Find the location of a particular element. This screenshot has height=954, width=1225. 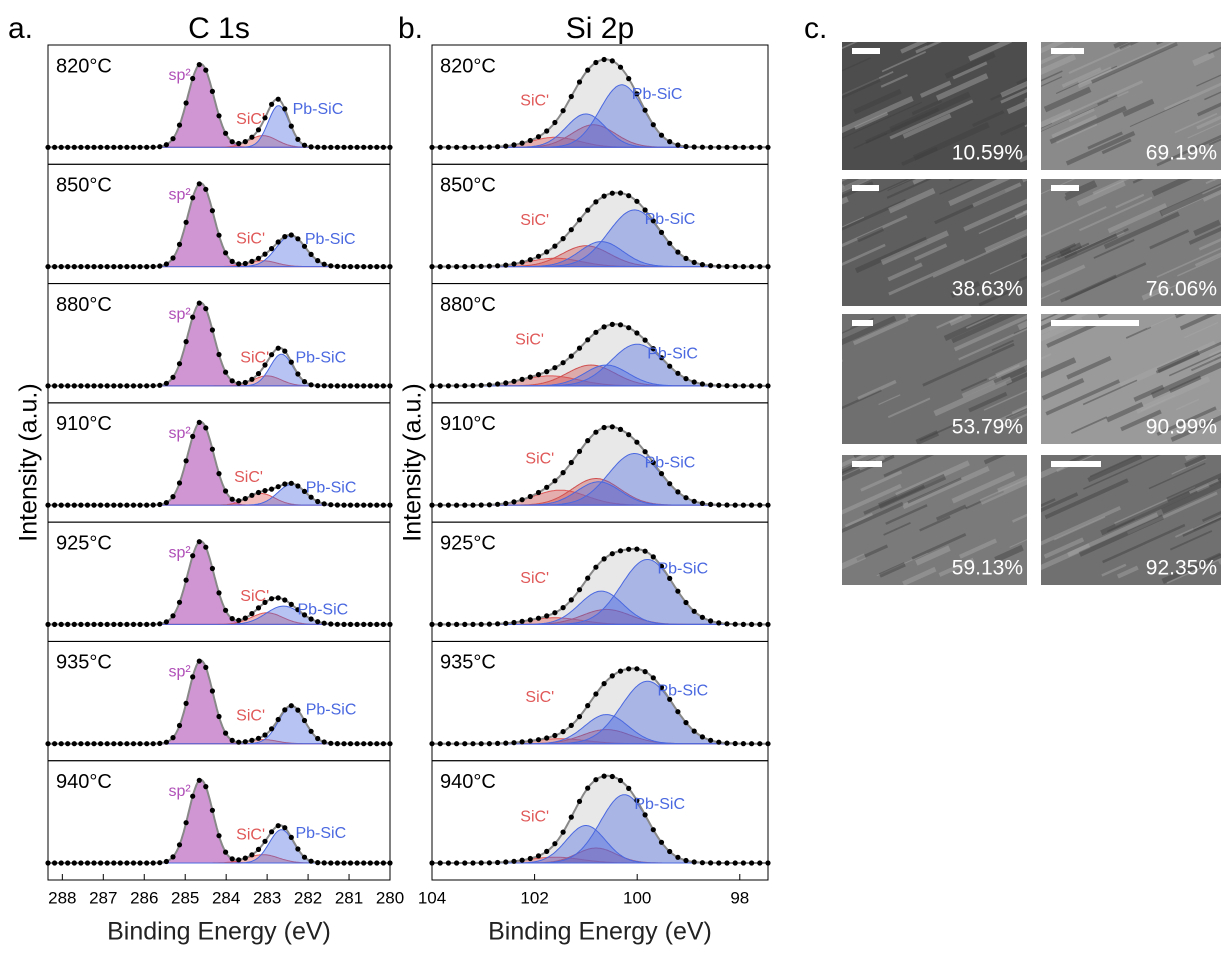

coverage-label: 10.59% is located at coordinates (987, 153).